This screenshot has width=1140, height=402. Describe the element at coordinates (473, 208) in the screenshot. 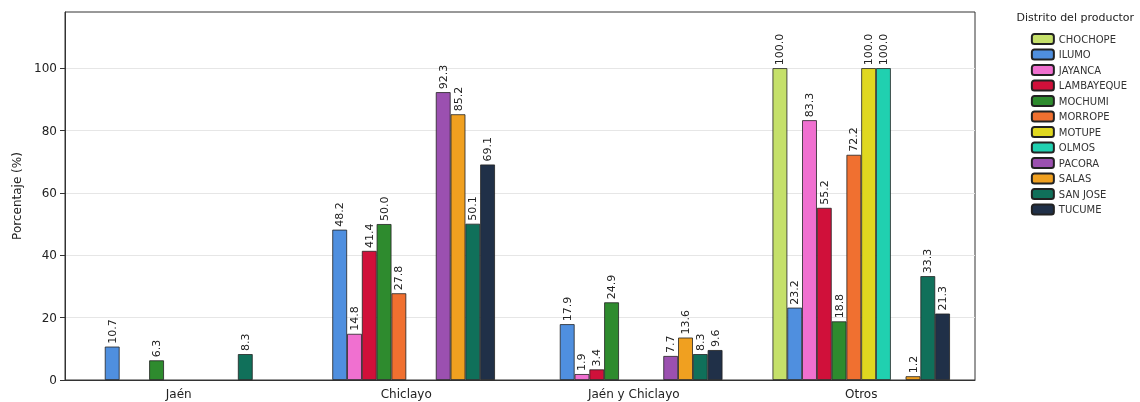

I see `data-label: 50.1` at that location.